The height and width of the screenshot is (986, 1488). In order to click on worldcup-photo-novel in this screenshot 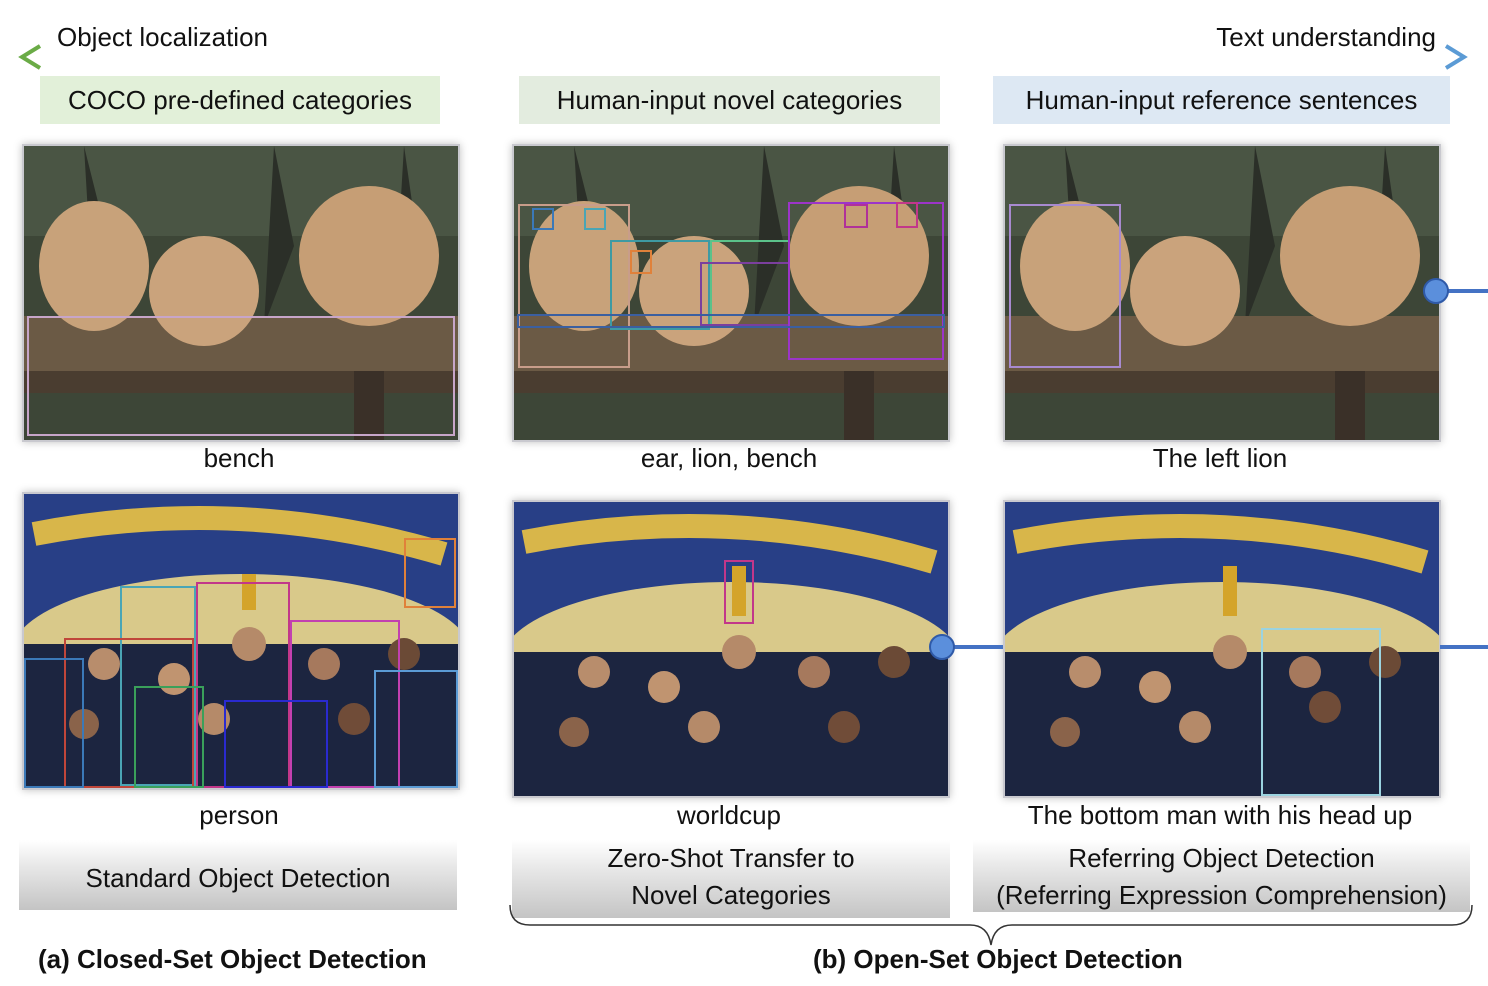, I will do `click(731, 649)`.